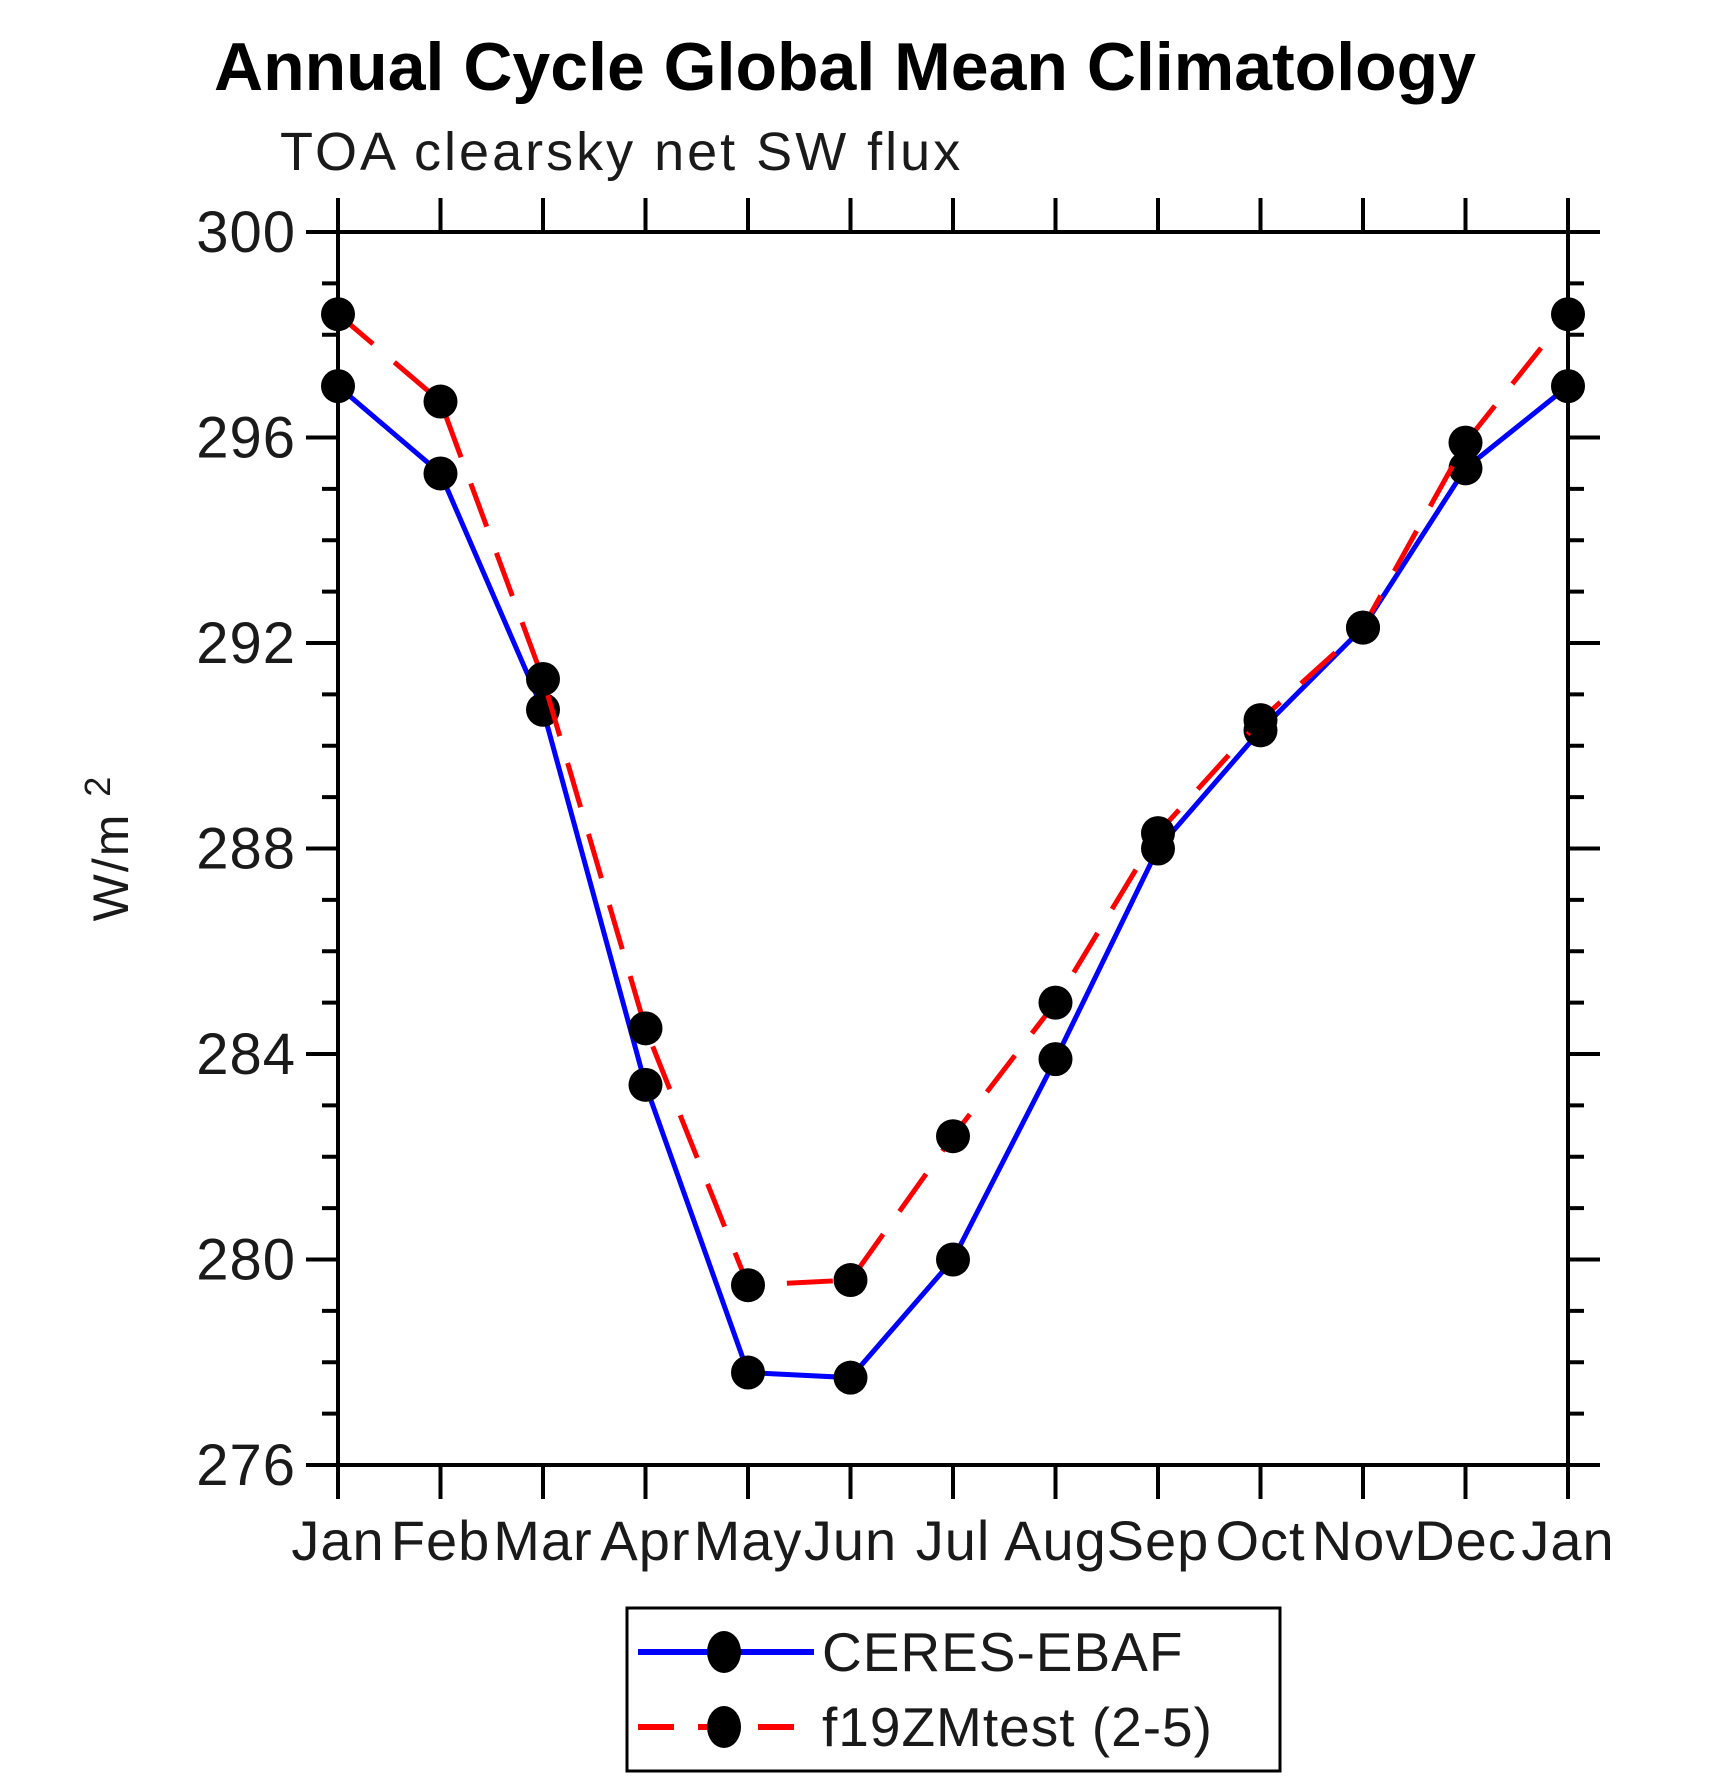  What do you see at coordinates (850, 1540) in the screenshot?
I see `x-tick-label: Jun` at bounding box center [850, 1540].